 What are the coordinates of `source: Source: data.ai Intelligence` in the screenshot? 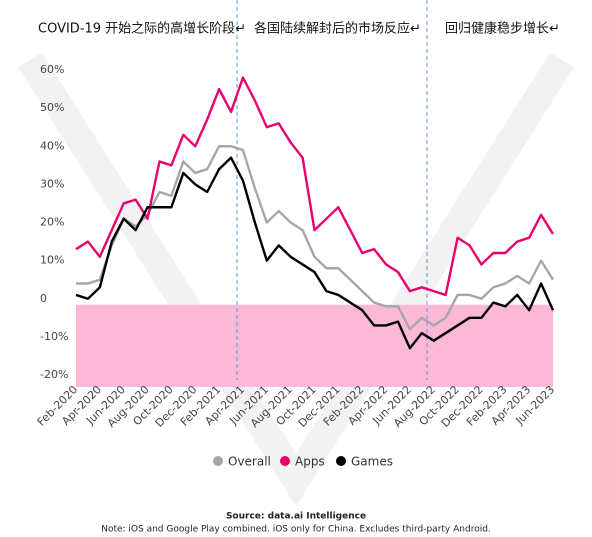 It's located at (296, 517).